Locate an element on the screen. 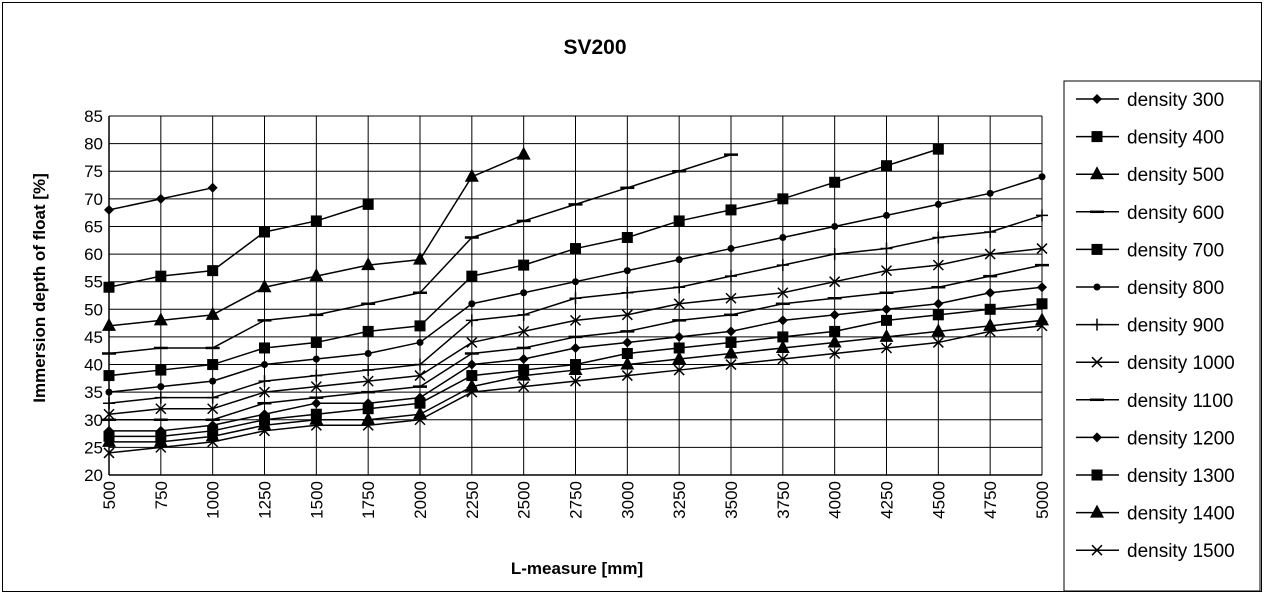 The height and width of the screenshot is (596, 1266). legend-item: density 300 is located at coordinates (1150, 100).